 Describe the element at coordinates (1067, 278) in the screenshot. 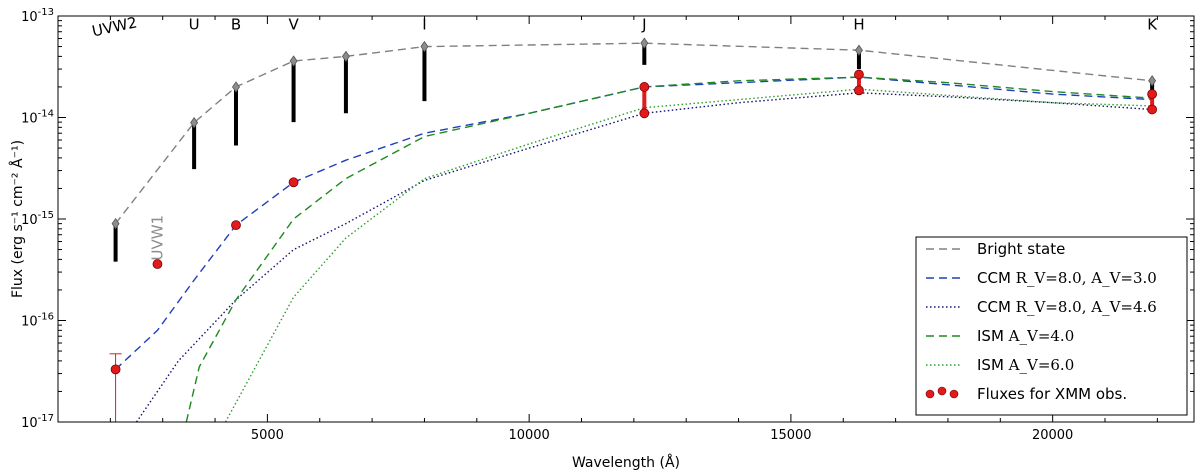

I see `legend-label-1: CCM R_V=8.0, A_V=3.0` at that location.